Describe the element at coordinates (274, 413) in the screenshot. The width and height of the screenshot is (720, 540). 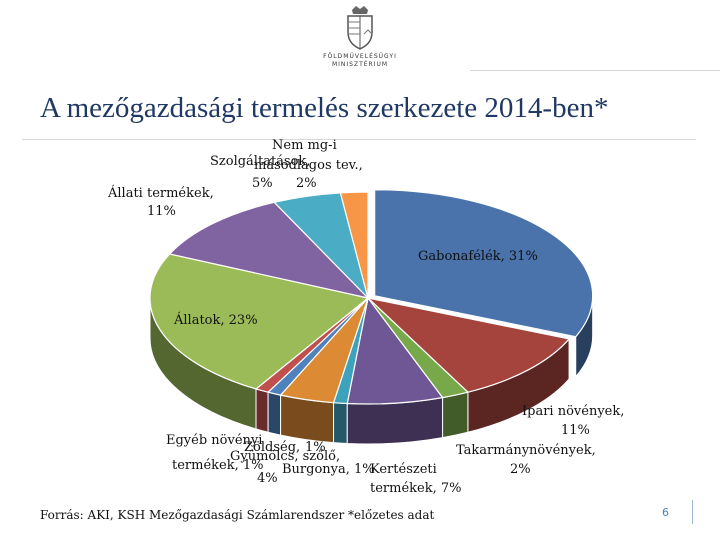
I see `pie-side-zoldseg` at that location.